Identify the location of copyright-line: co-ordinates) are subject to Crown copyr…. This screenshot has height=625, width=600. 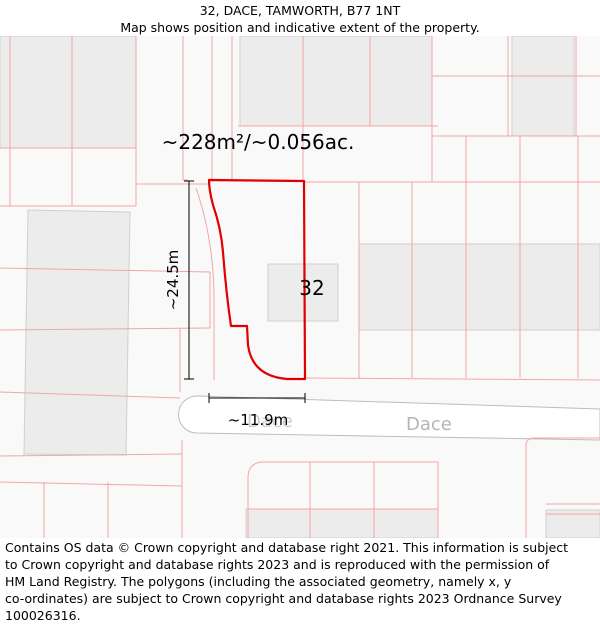
(283, 598).